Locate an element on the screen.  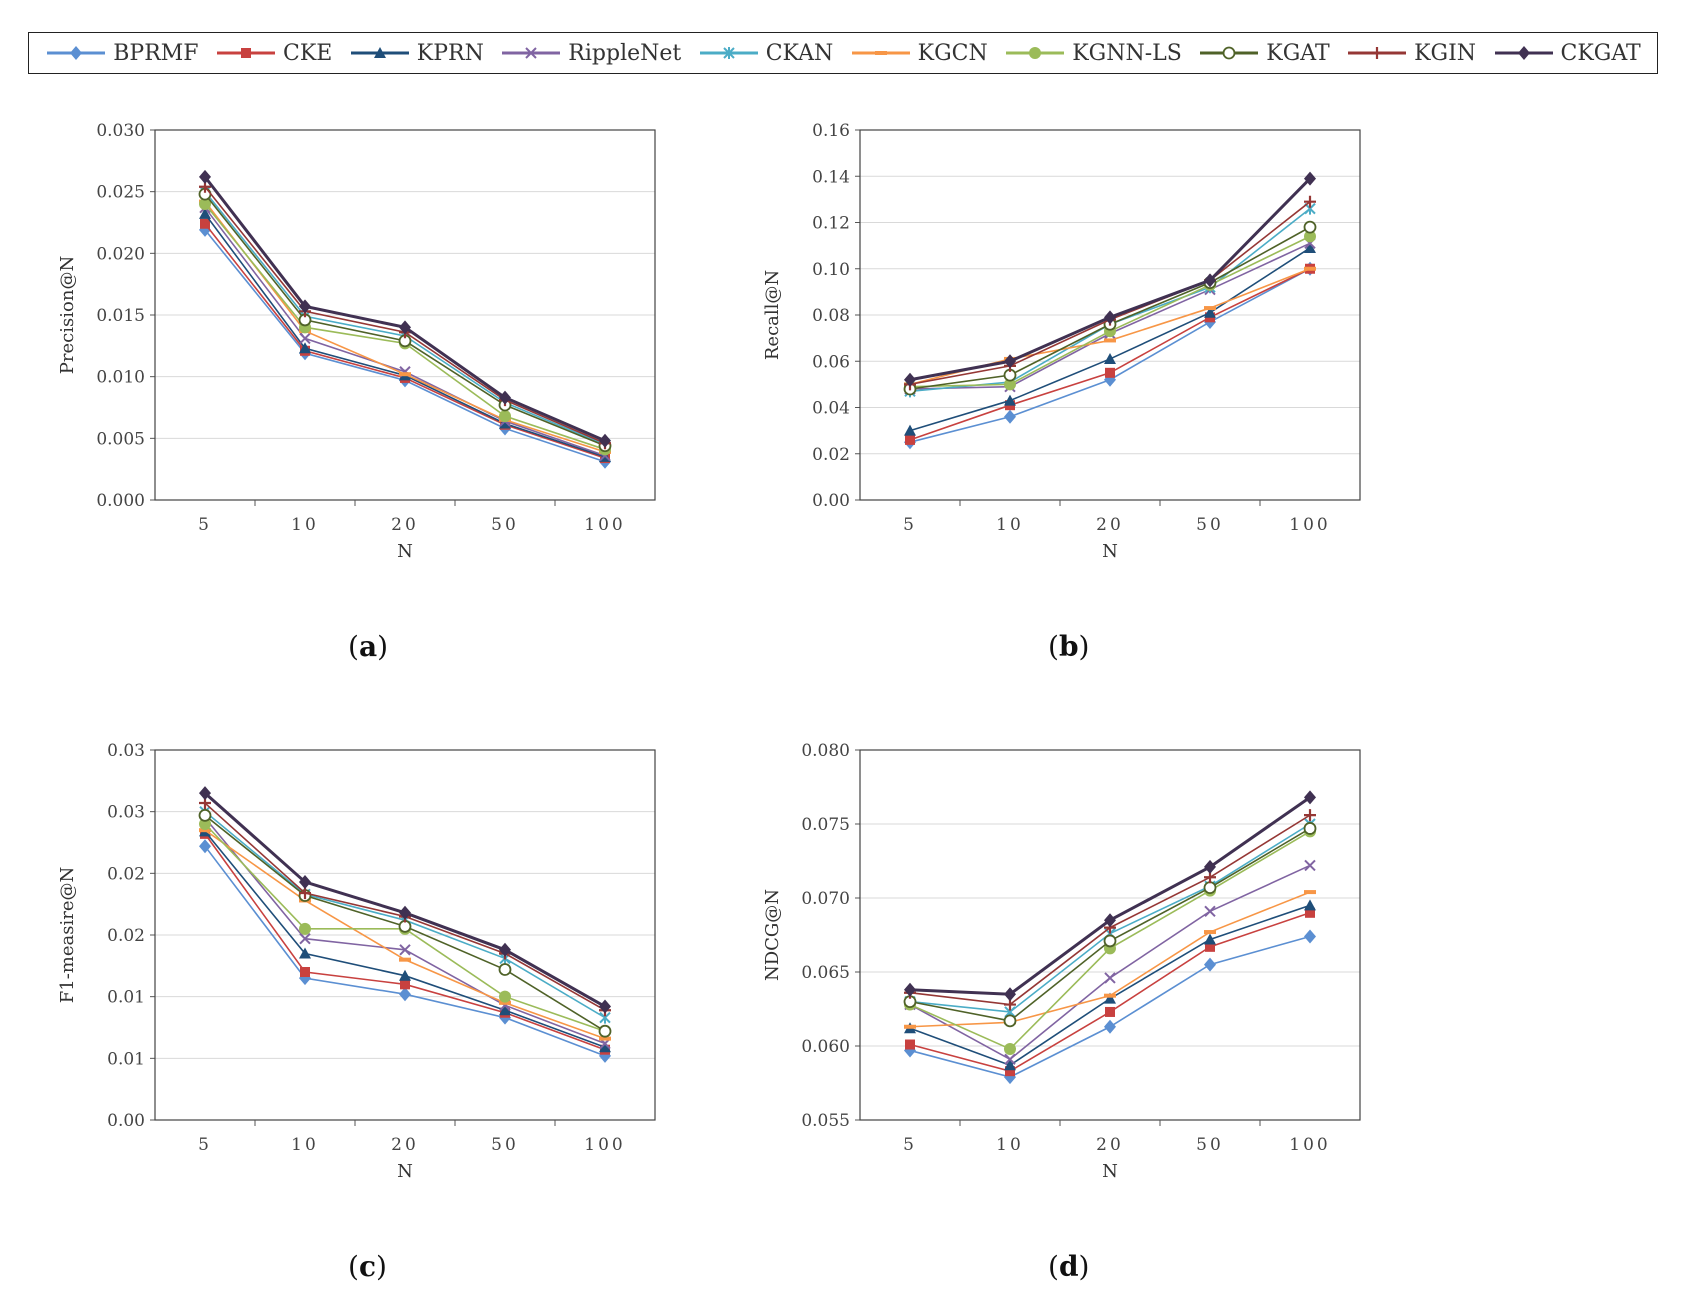
series-line-kgat is located at coordinates (1110, 308).